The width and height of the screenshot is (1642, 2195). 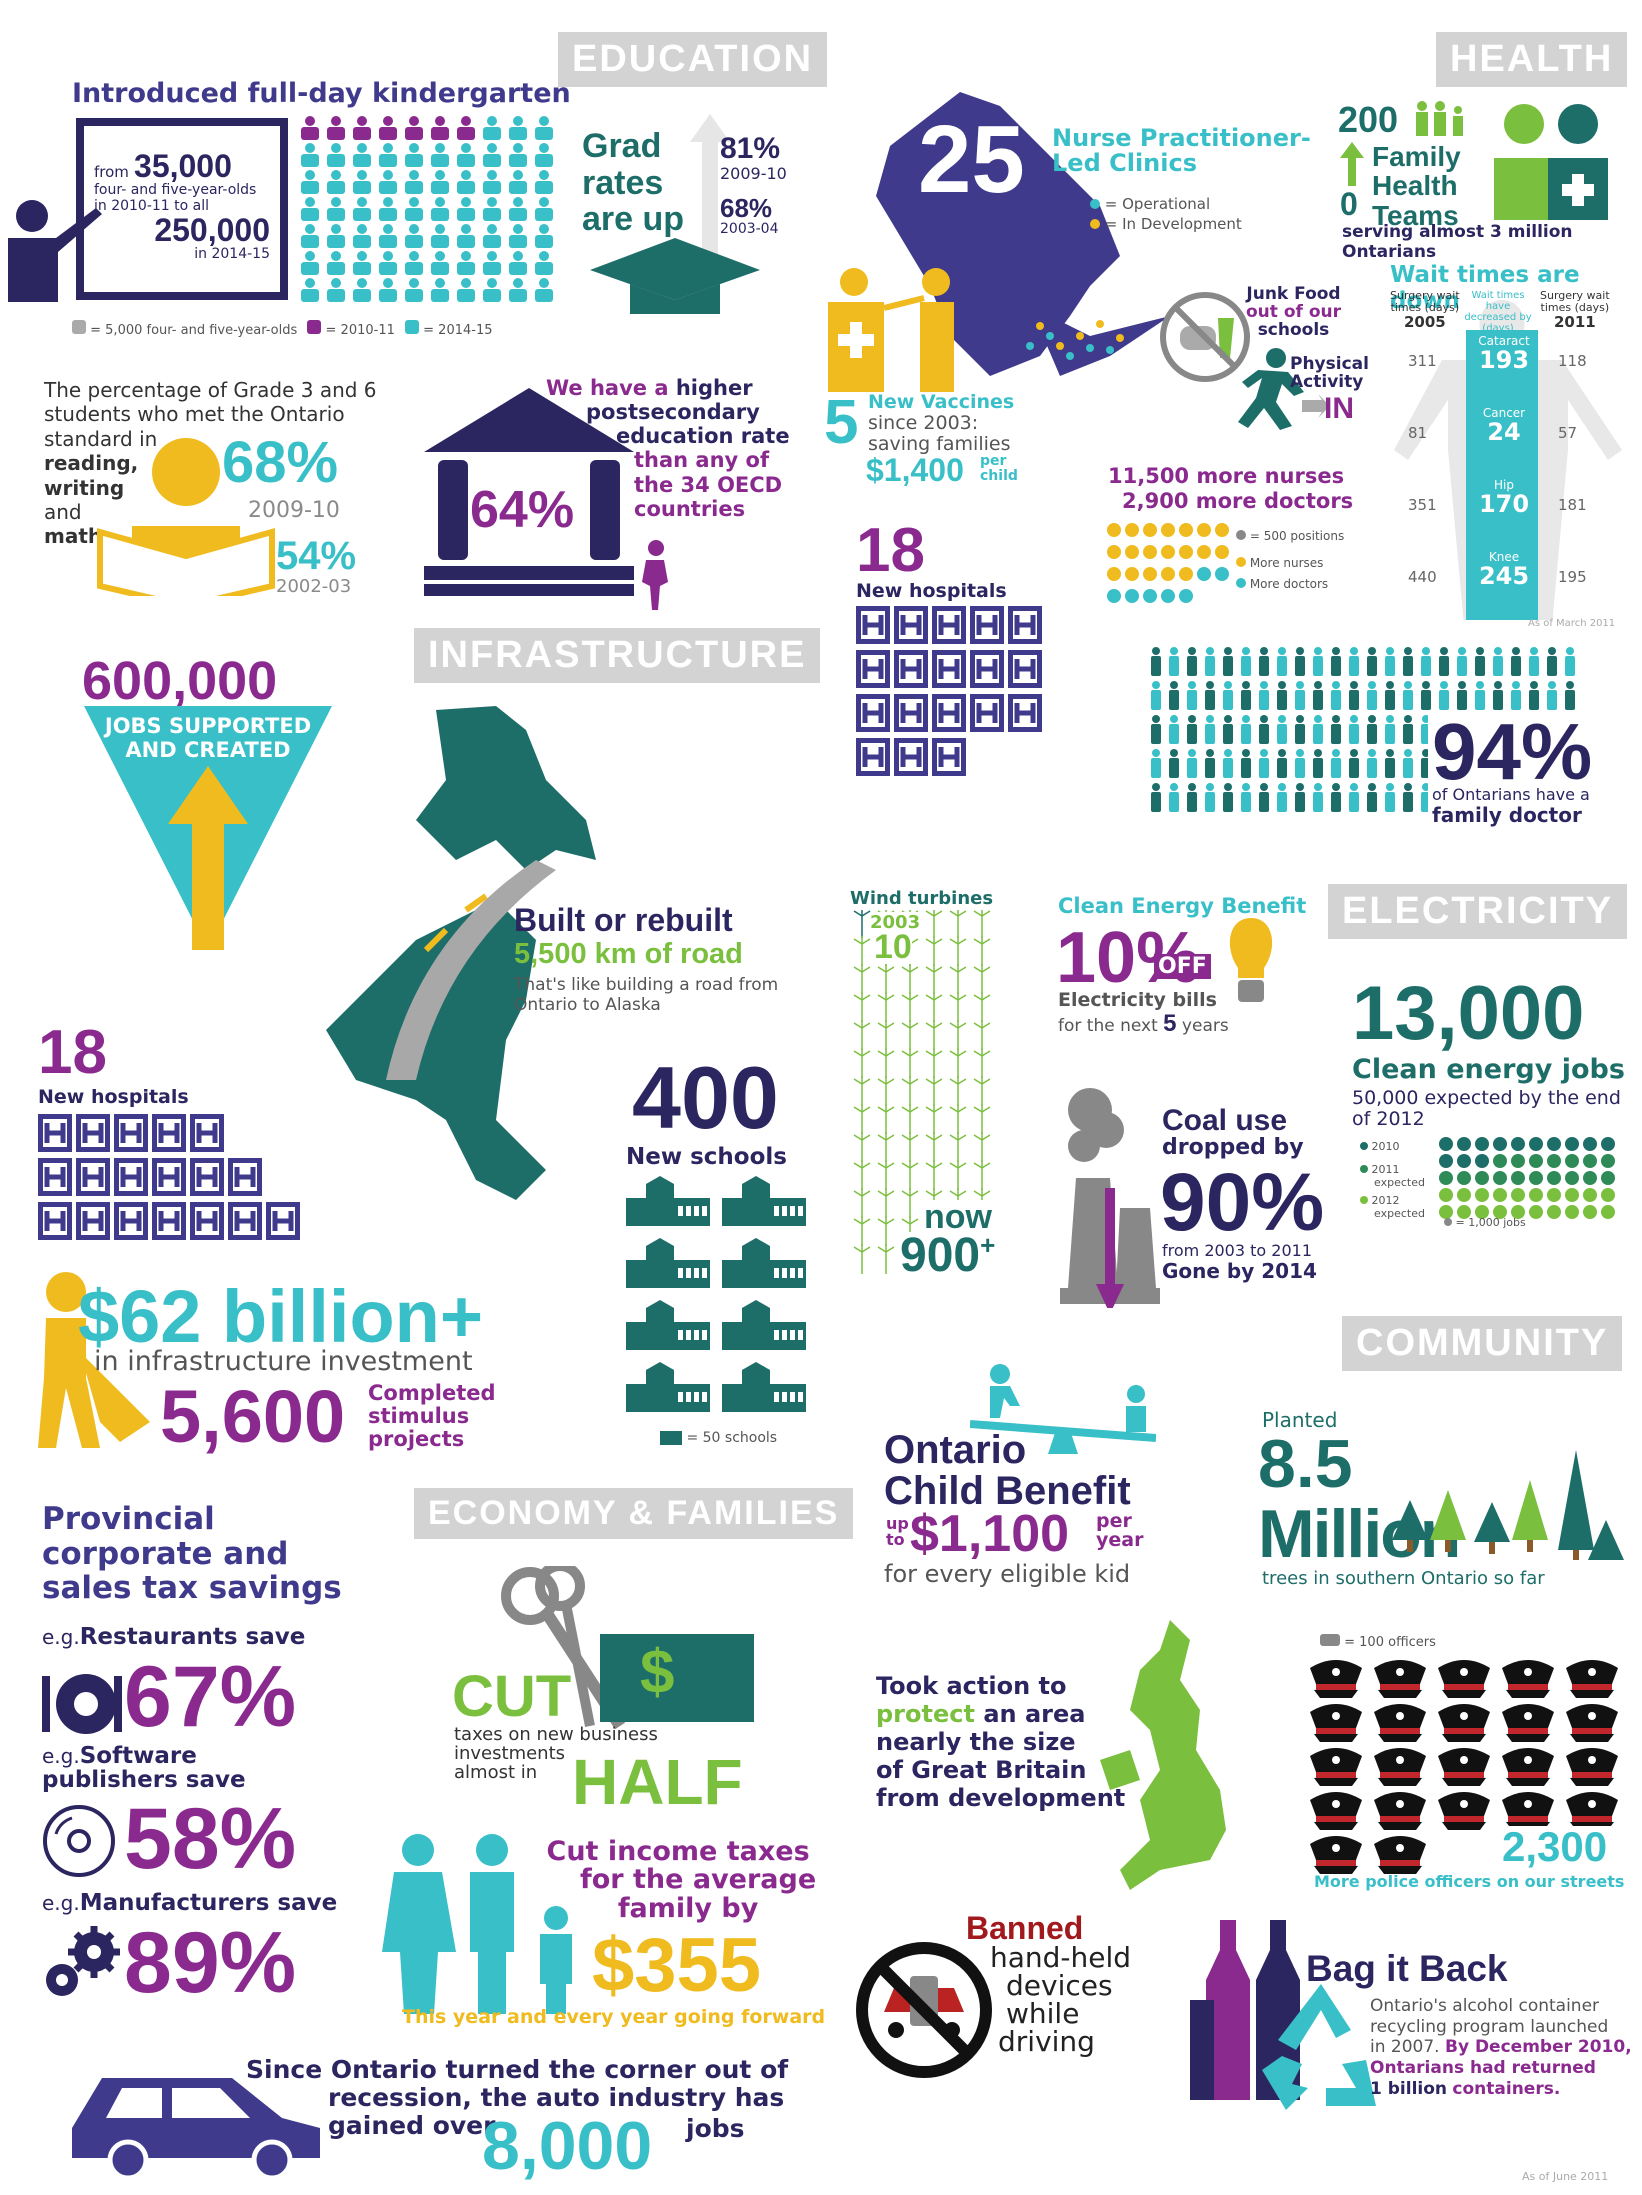 What do you see at coordinates (1205, 337) in the screenshot?
I see `no-junk-food-icon` at bounding box center [1205, 337].